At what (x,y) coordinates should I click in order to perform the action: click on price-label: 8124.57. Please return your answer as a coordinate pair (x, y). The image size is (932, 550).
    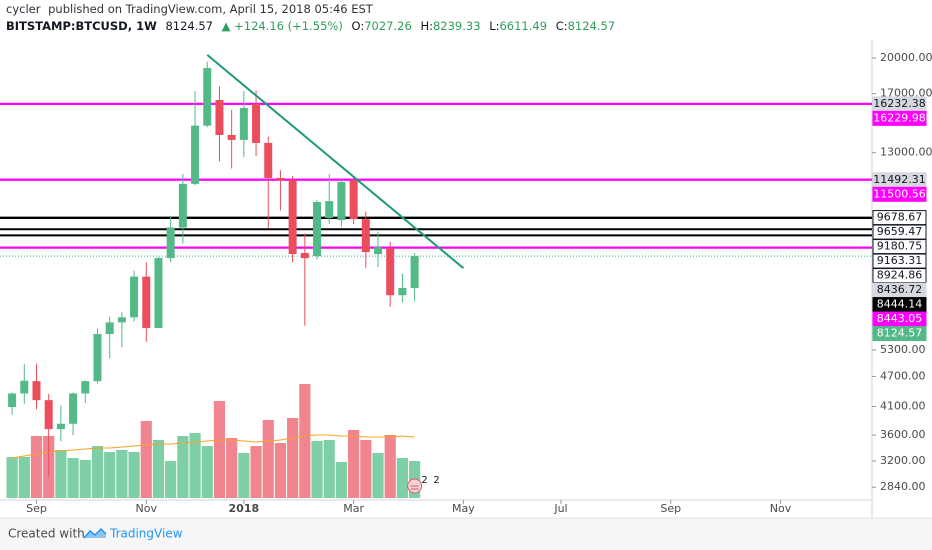
    Looking at the image, I should click on (900, 333).